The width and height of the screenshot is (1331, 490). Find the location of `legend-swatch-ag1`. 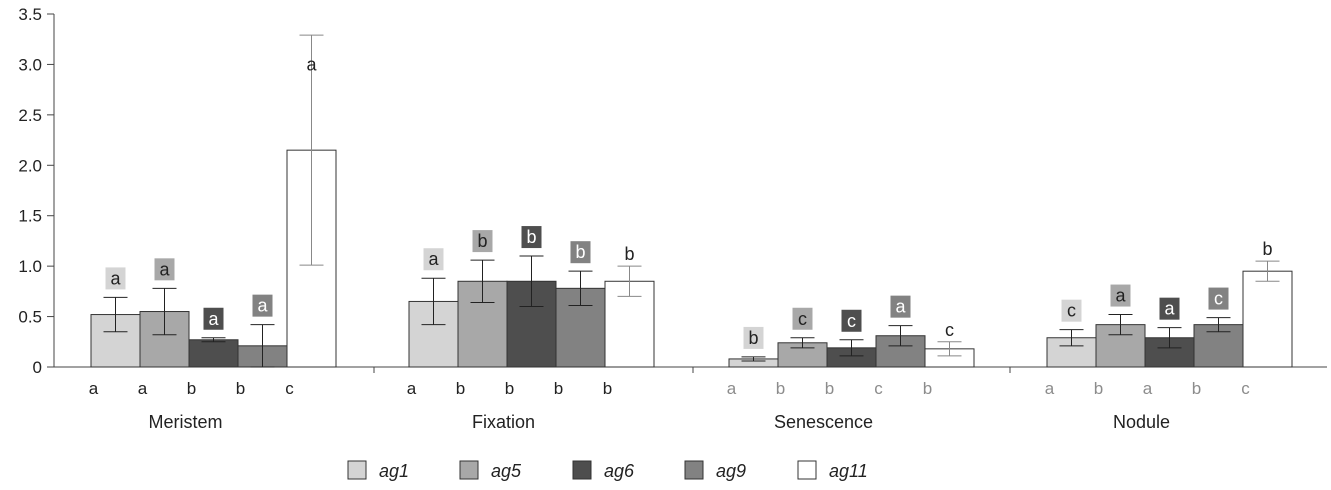

legend-swatch-ag1 is located at coordinates (357, 470).